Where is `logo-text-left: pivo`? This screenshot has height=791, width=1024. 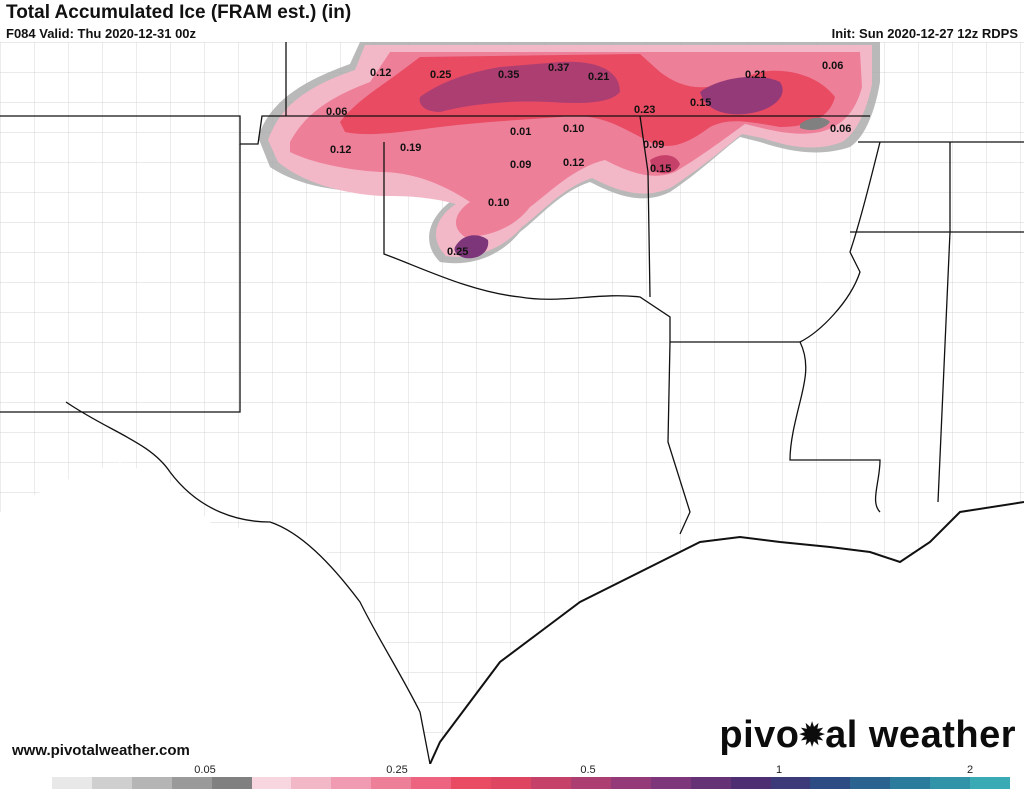 logo-text-left: pivo is located at coordinates (759, 735).